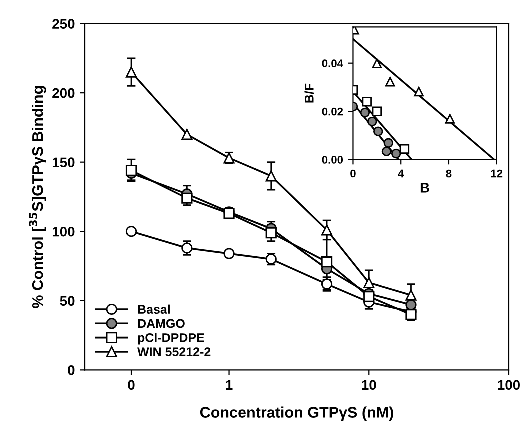 The image size is (528, 425). I want to click on y-axis-title: B/F, so click(309, 93).